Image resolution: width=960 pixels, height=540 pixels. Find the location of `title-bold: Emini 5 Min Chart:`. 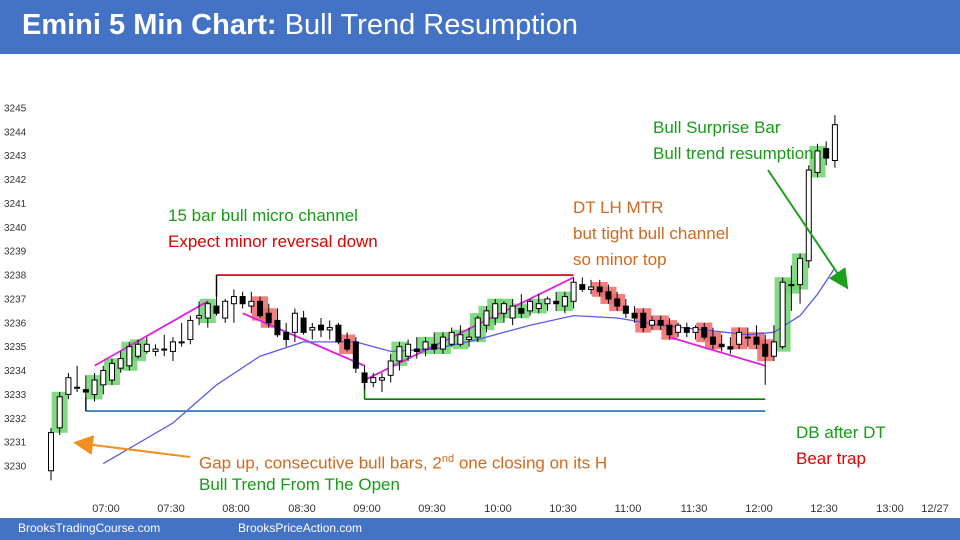

title-bold: Emini 5 Min Chart: is located at coordinates (149, 25).